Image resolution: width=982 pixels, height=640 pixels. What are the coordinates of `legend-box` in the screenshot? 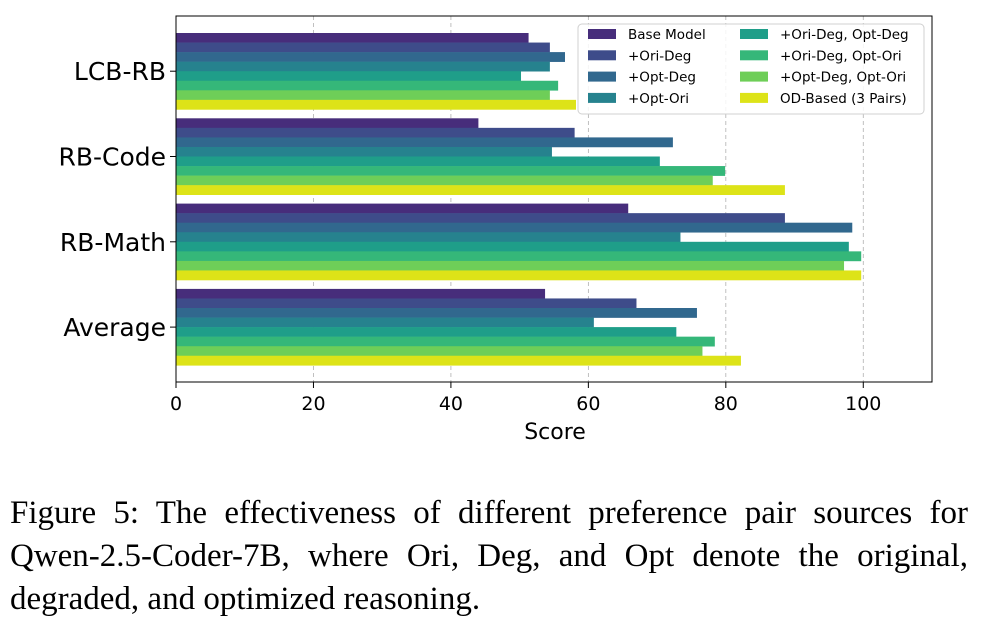 It's located at (751, 69).